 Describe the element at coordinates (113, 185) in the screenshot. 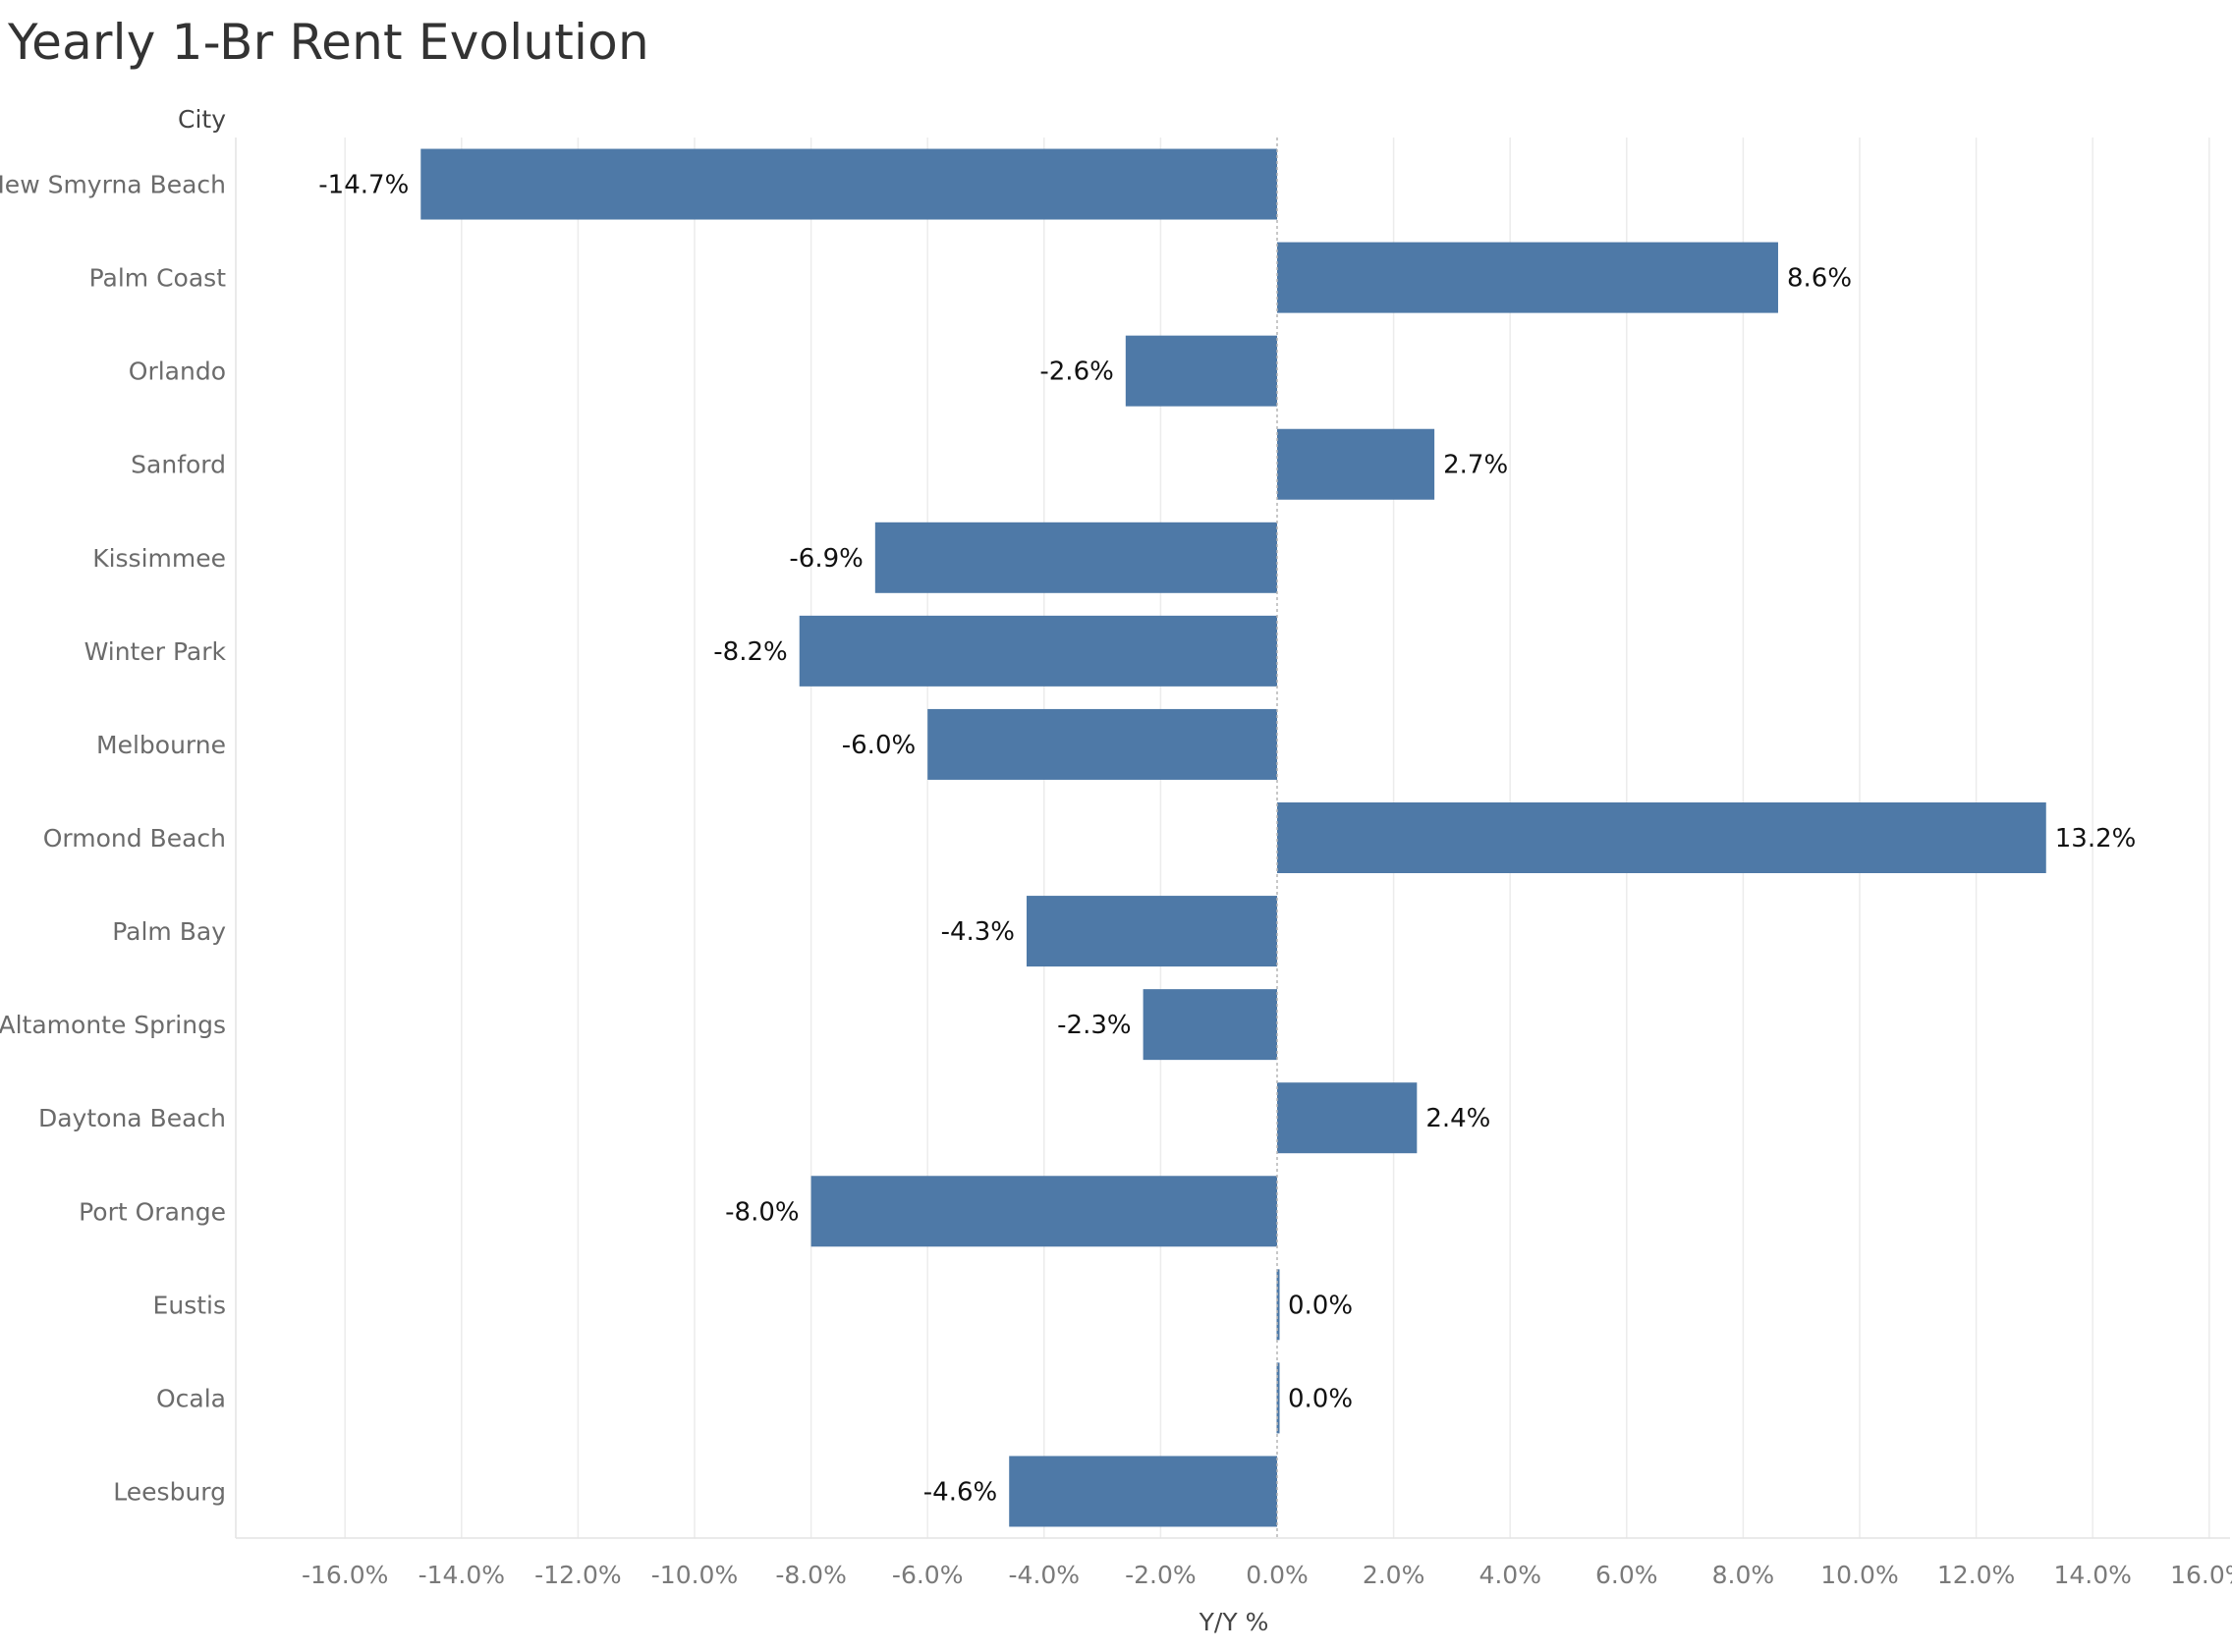

I see `category-label: New Smyrna Beach` at that location.